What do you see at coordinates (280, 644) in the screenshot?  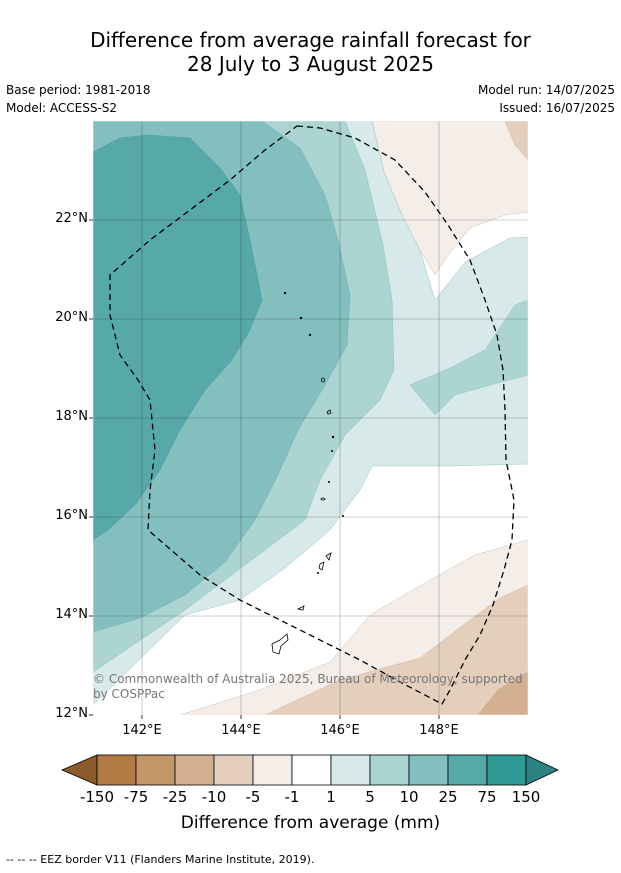 I see `island-guam` at bounding box center [280, 644].